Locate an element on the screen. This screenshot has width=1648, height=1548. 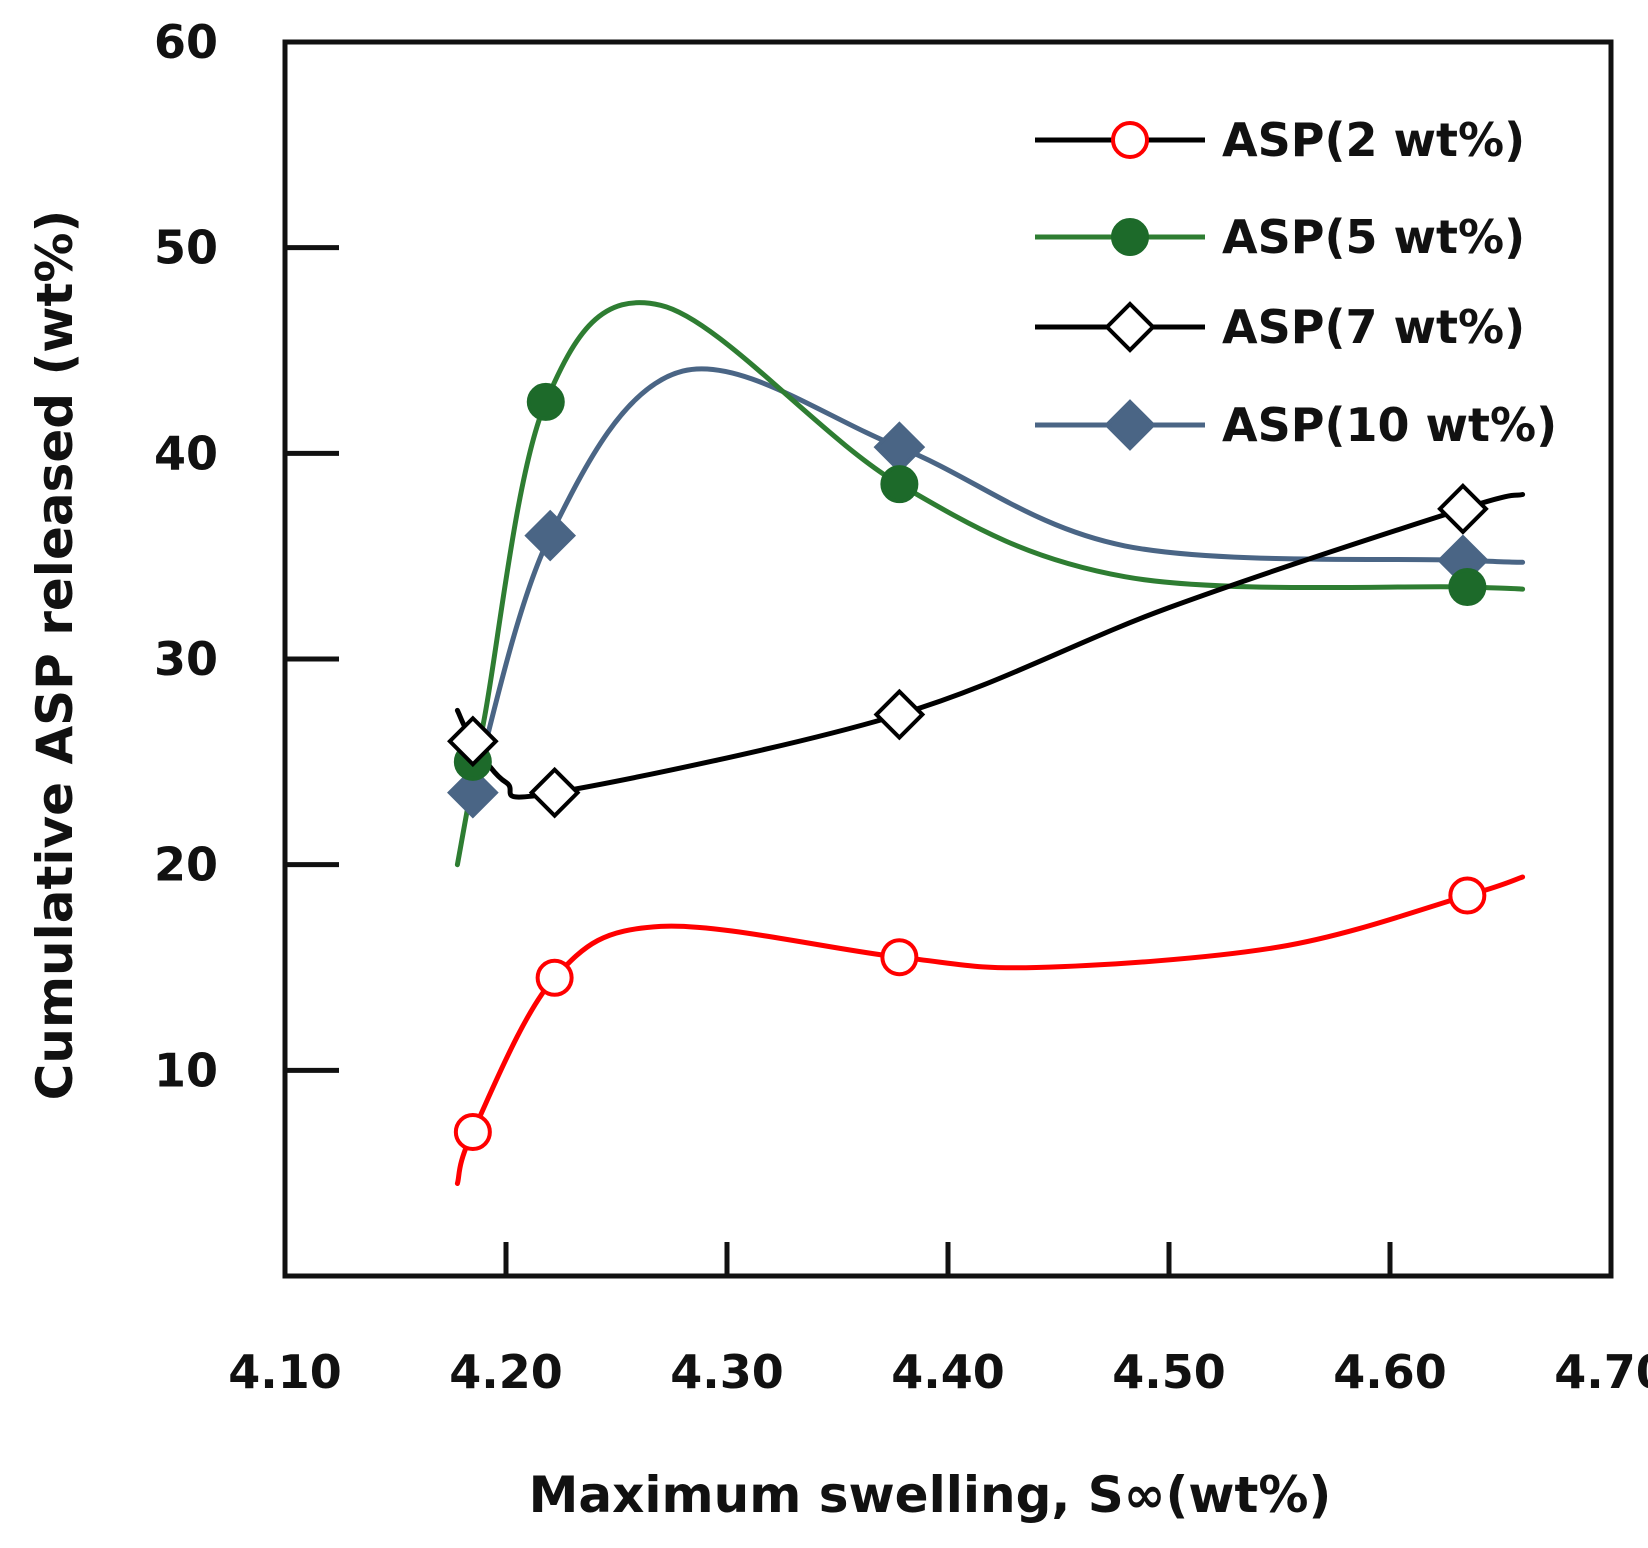
x-tick-label: 4.30 is located at coordinates (727, 1372).